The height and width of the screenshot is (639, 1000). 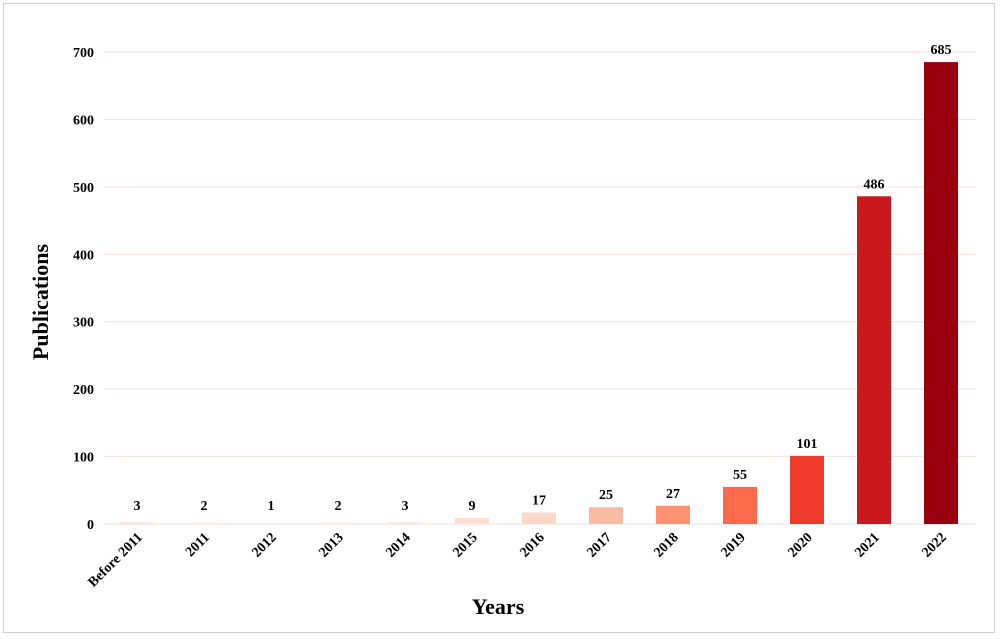 I want to click on data-label: 27, so click(x=673, y=494).